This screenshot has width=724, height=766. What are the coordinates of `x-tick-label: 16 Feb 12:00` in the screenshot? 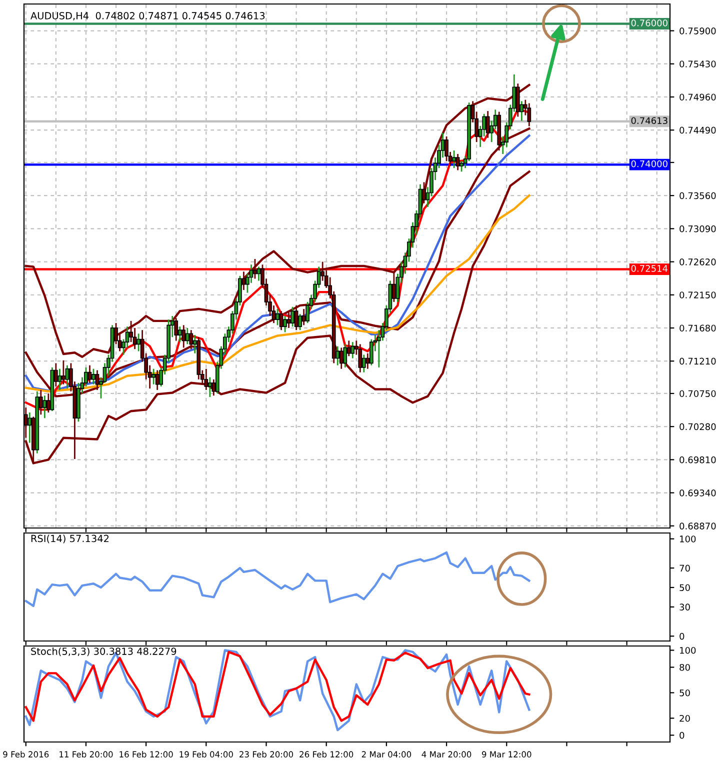 It's located at (146, 754).